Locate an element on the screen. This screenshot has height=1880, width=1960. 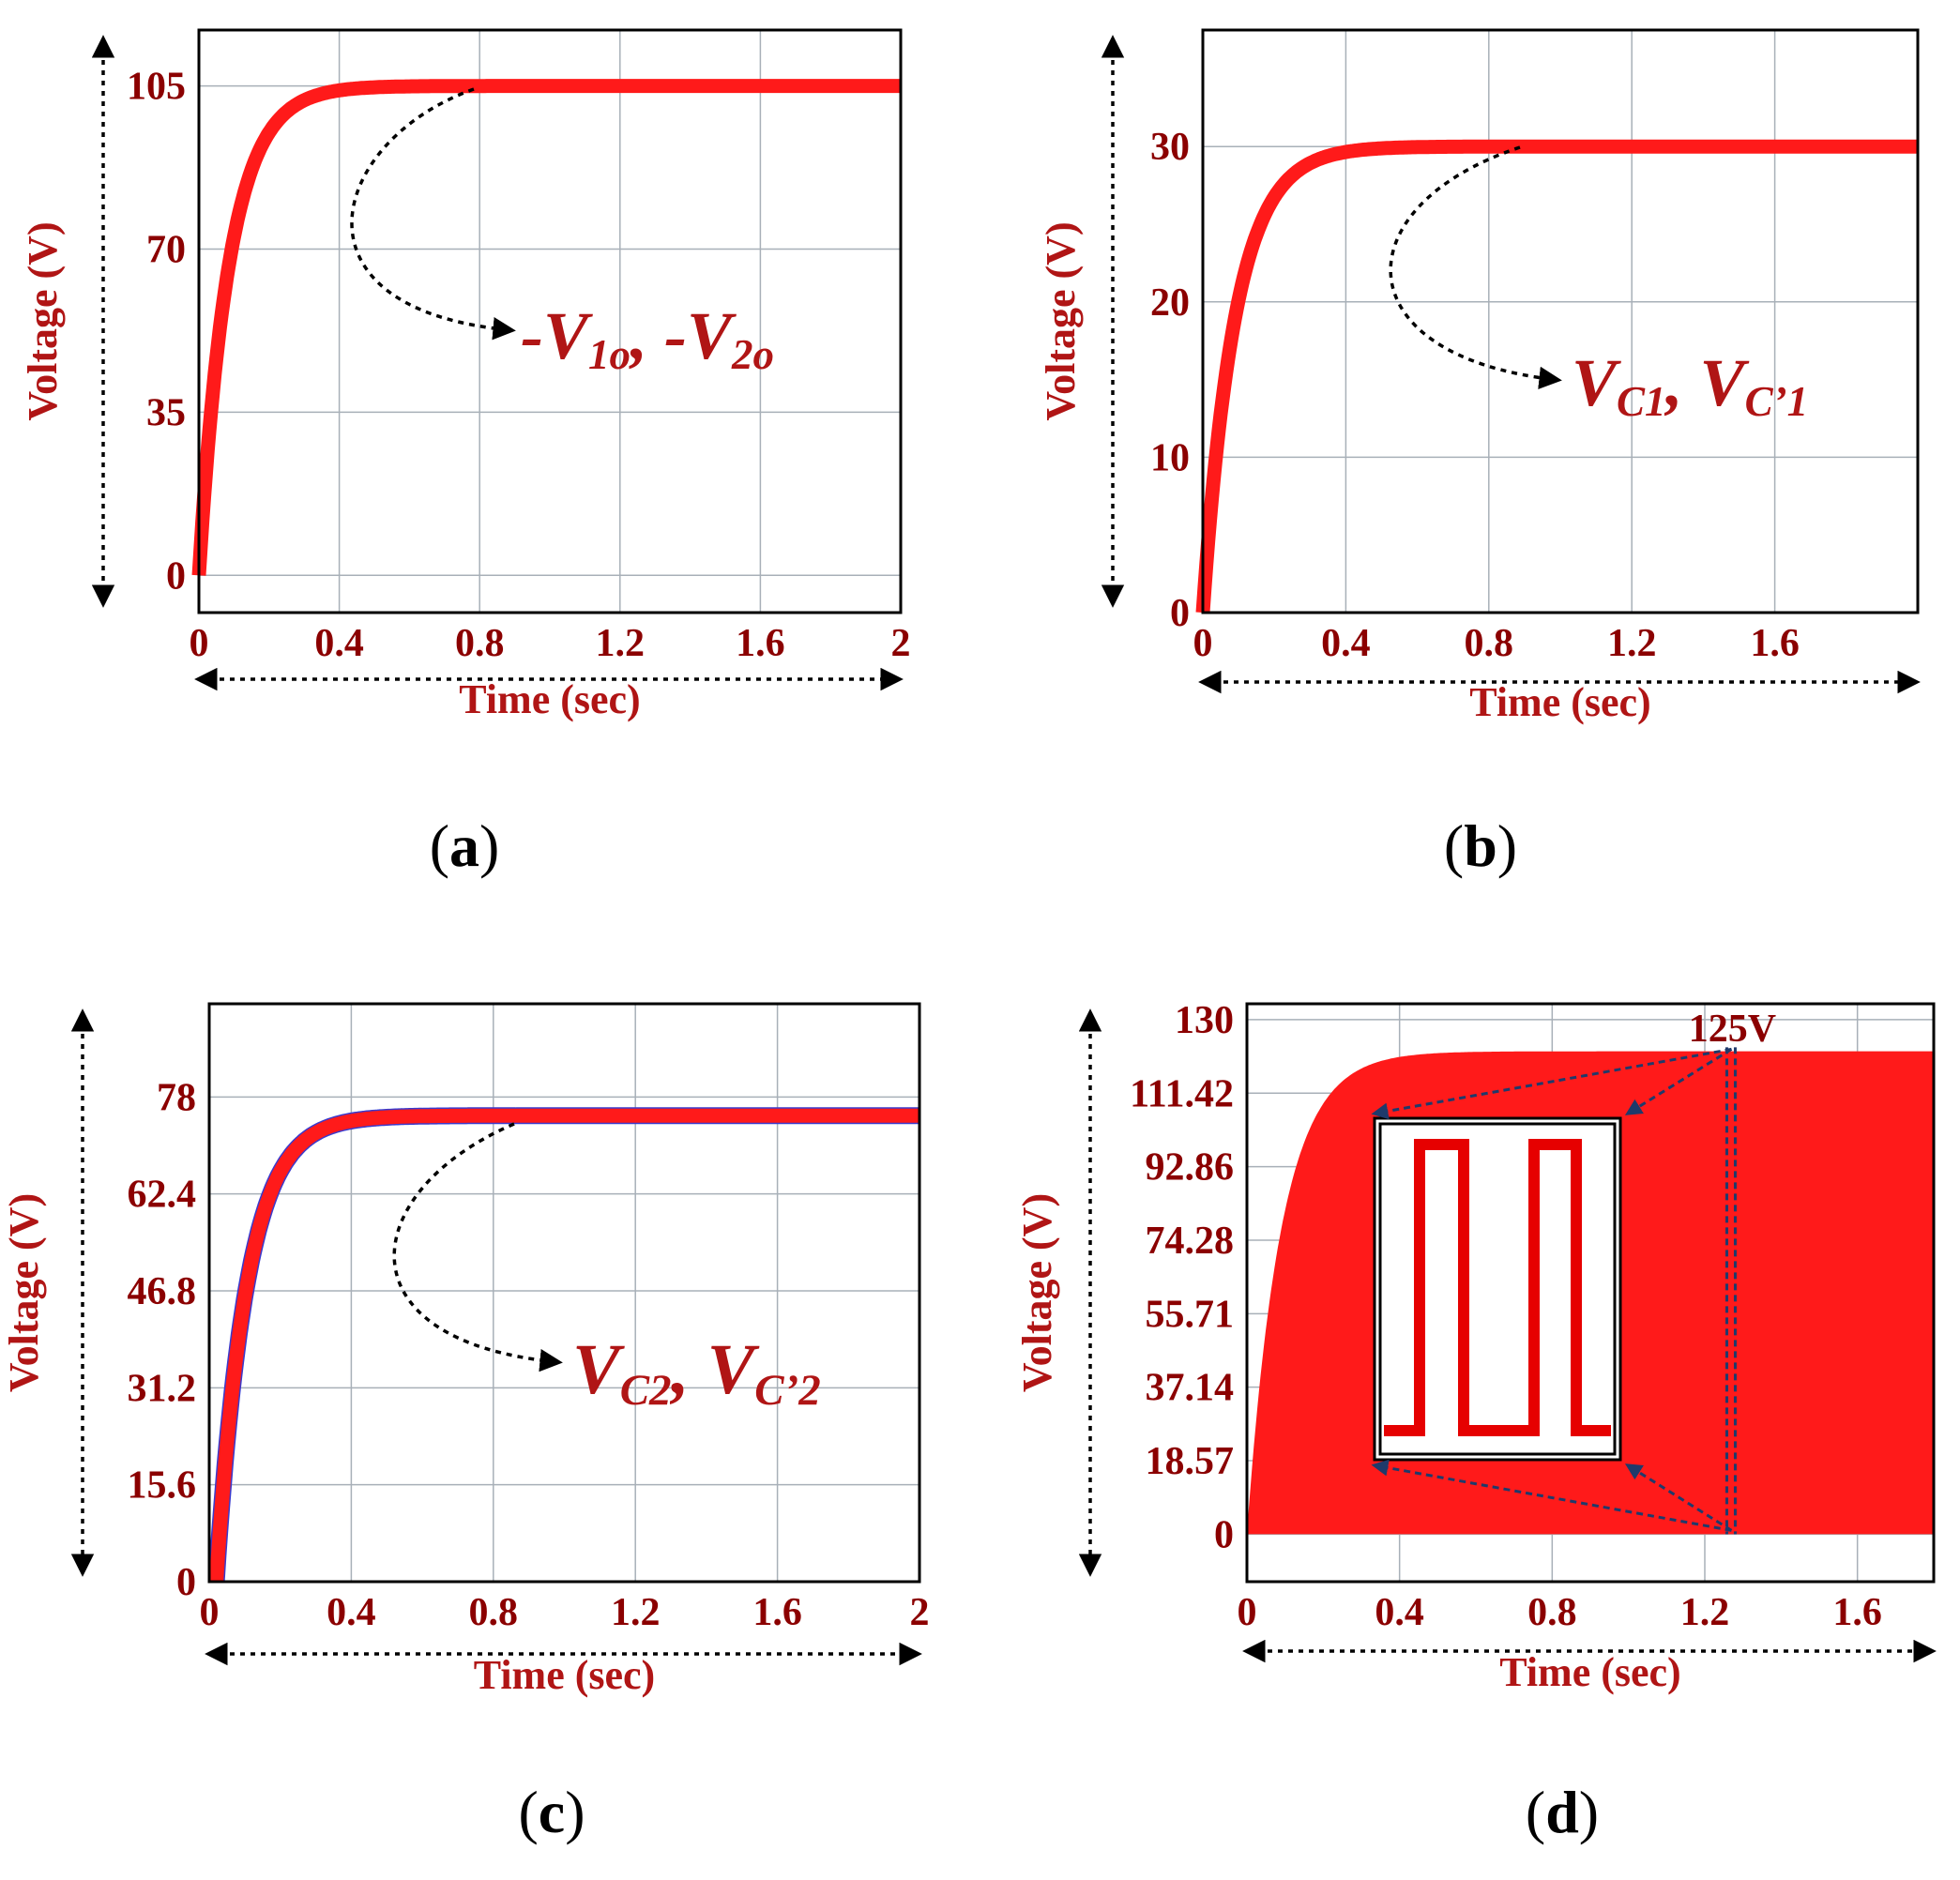
y-tick-label: 46.8 is located at coordinates (162, 1292).